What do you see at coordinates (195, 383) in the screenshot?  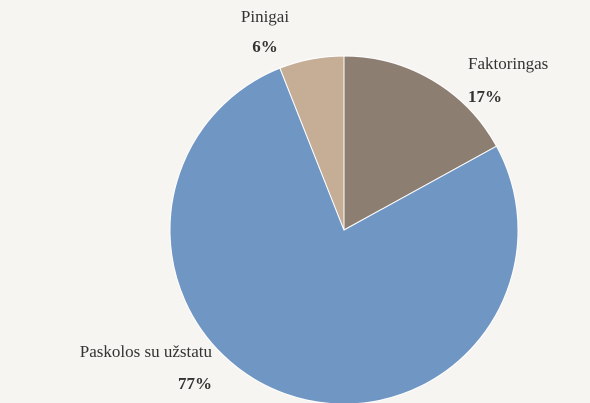 I see `slice-value-label: 77%` at bounding box center [195, 383].